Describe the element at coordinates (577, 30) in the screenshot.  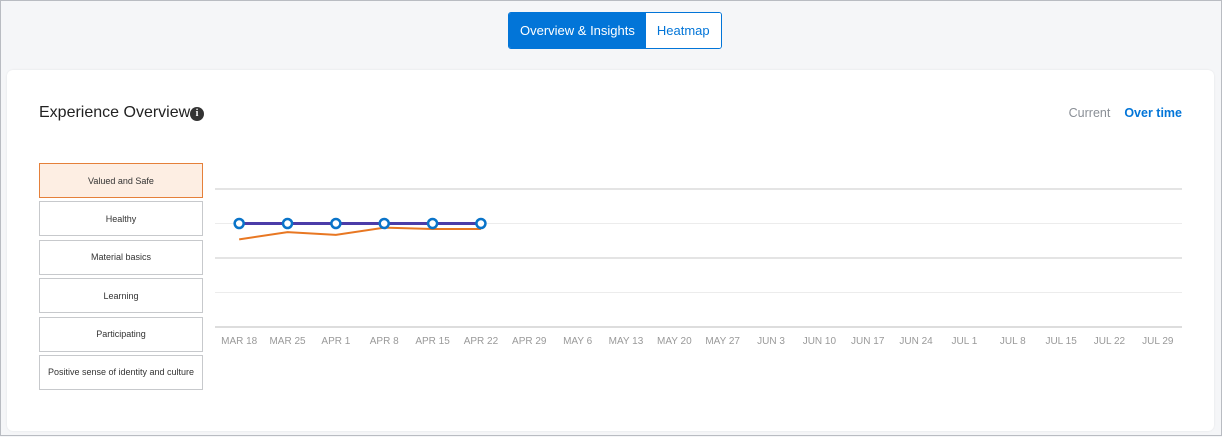
I see `tab: Overview & Insights` at that location.